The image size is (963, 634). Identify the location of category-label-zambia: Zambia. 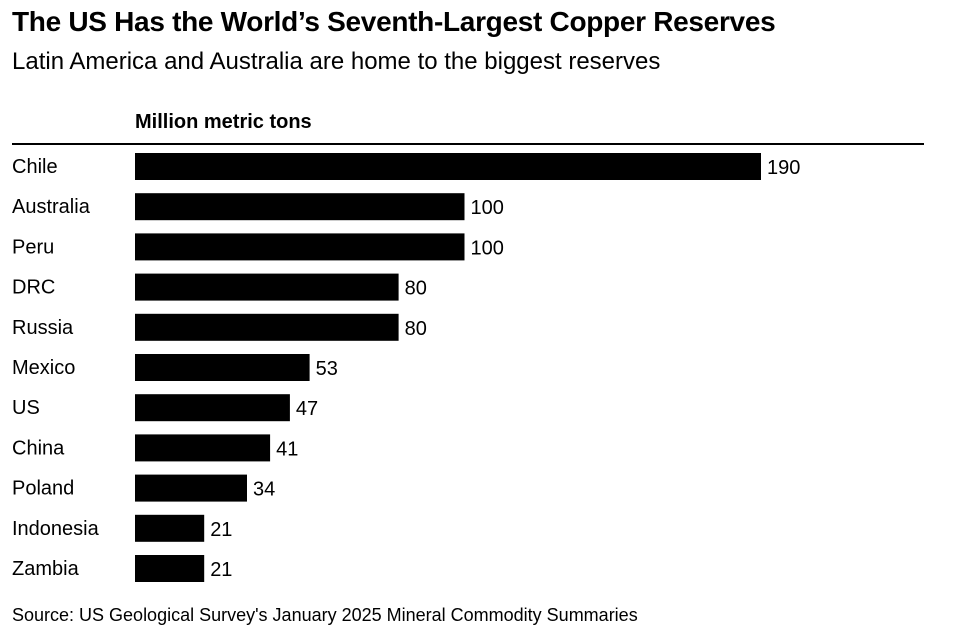
(46, 569).